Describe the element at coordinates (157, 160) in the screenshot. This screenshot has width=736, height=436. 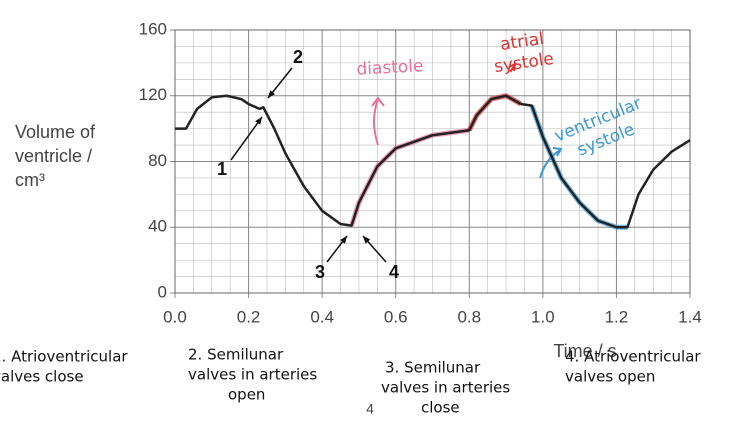
I see `y-tick-label: 80` at that location.